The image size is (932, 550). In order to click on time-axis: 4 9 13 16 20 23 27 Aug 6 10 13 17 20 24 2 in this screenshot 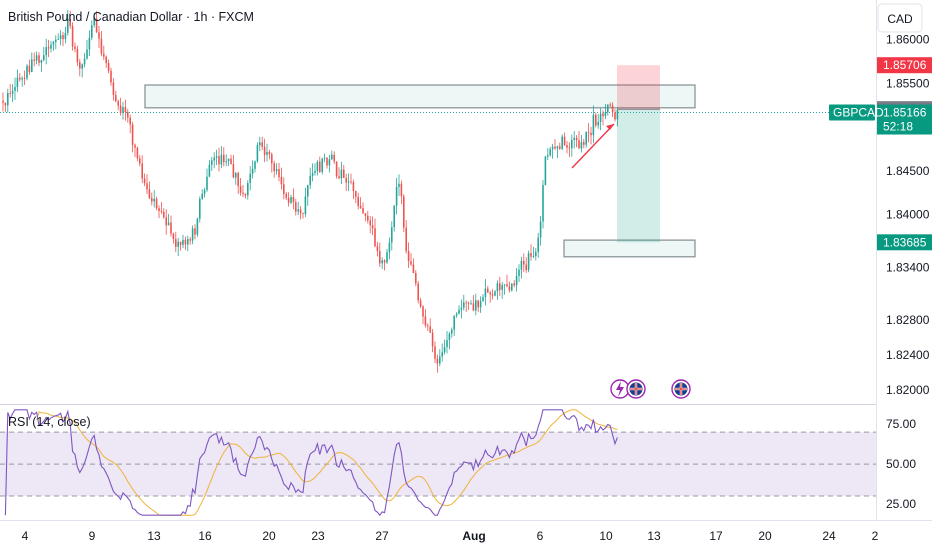, I will do `click(466, 535)`.